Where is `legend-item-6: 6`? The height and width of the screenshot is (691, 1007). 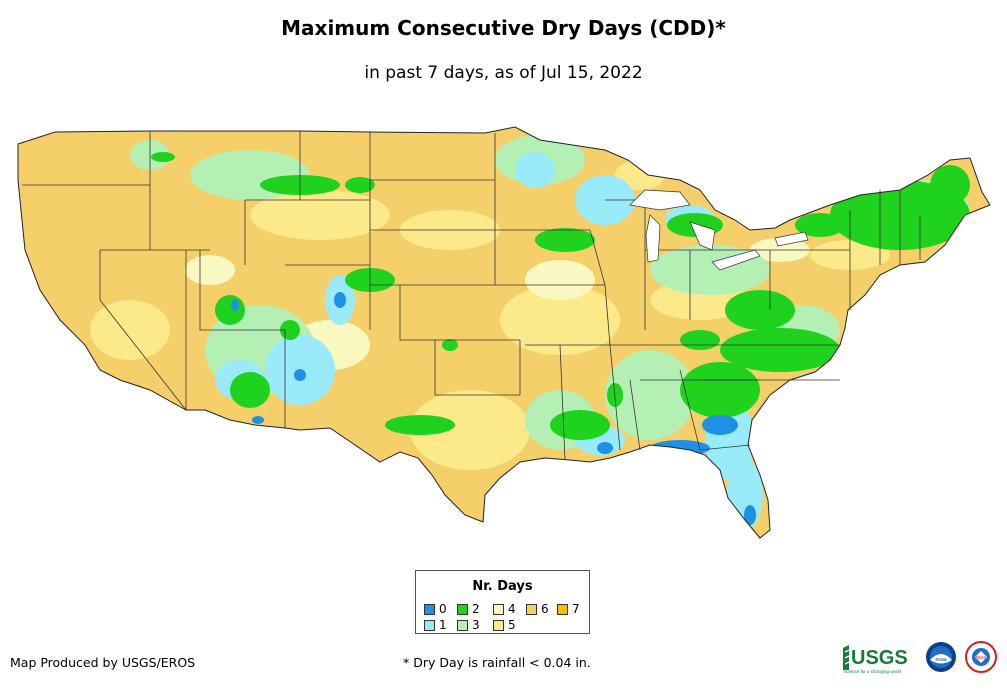 legend-item-6: 6 is located at coordinates (537, 609).